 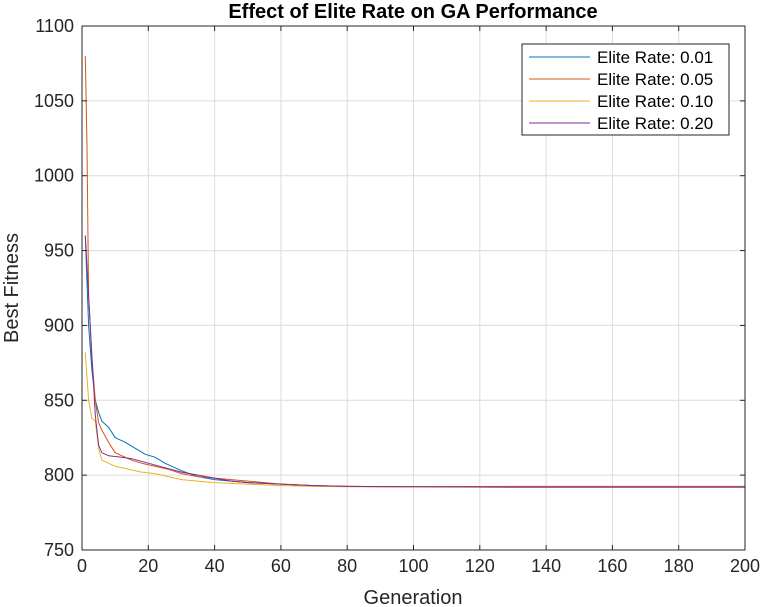 What do you see at coordinates (655, 123) in the screenshot?
I see `legend-label-3: Elite Rate: 0.20` at bounding box center [655, 123].